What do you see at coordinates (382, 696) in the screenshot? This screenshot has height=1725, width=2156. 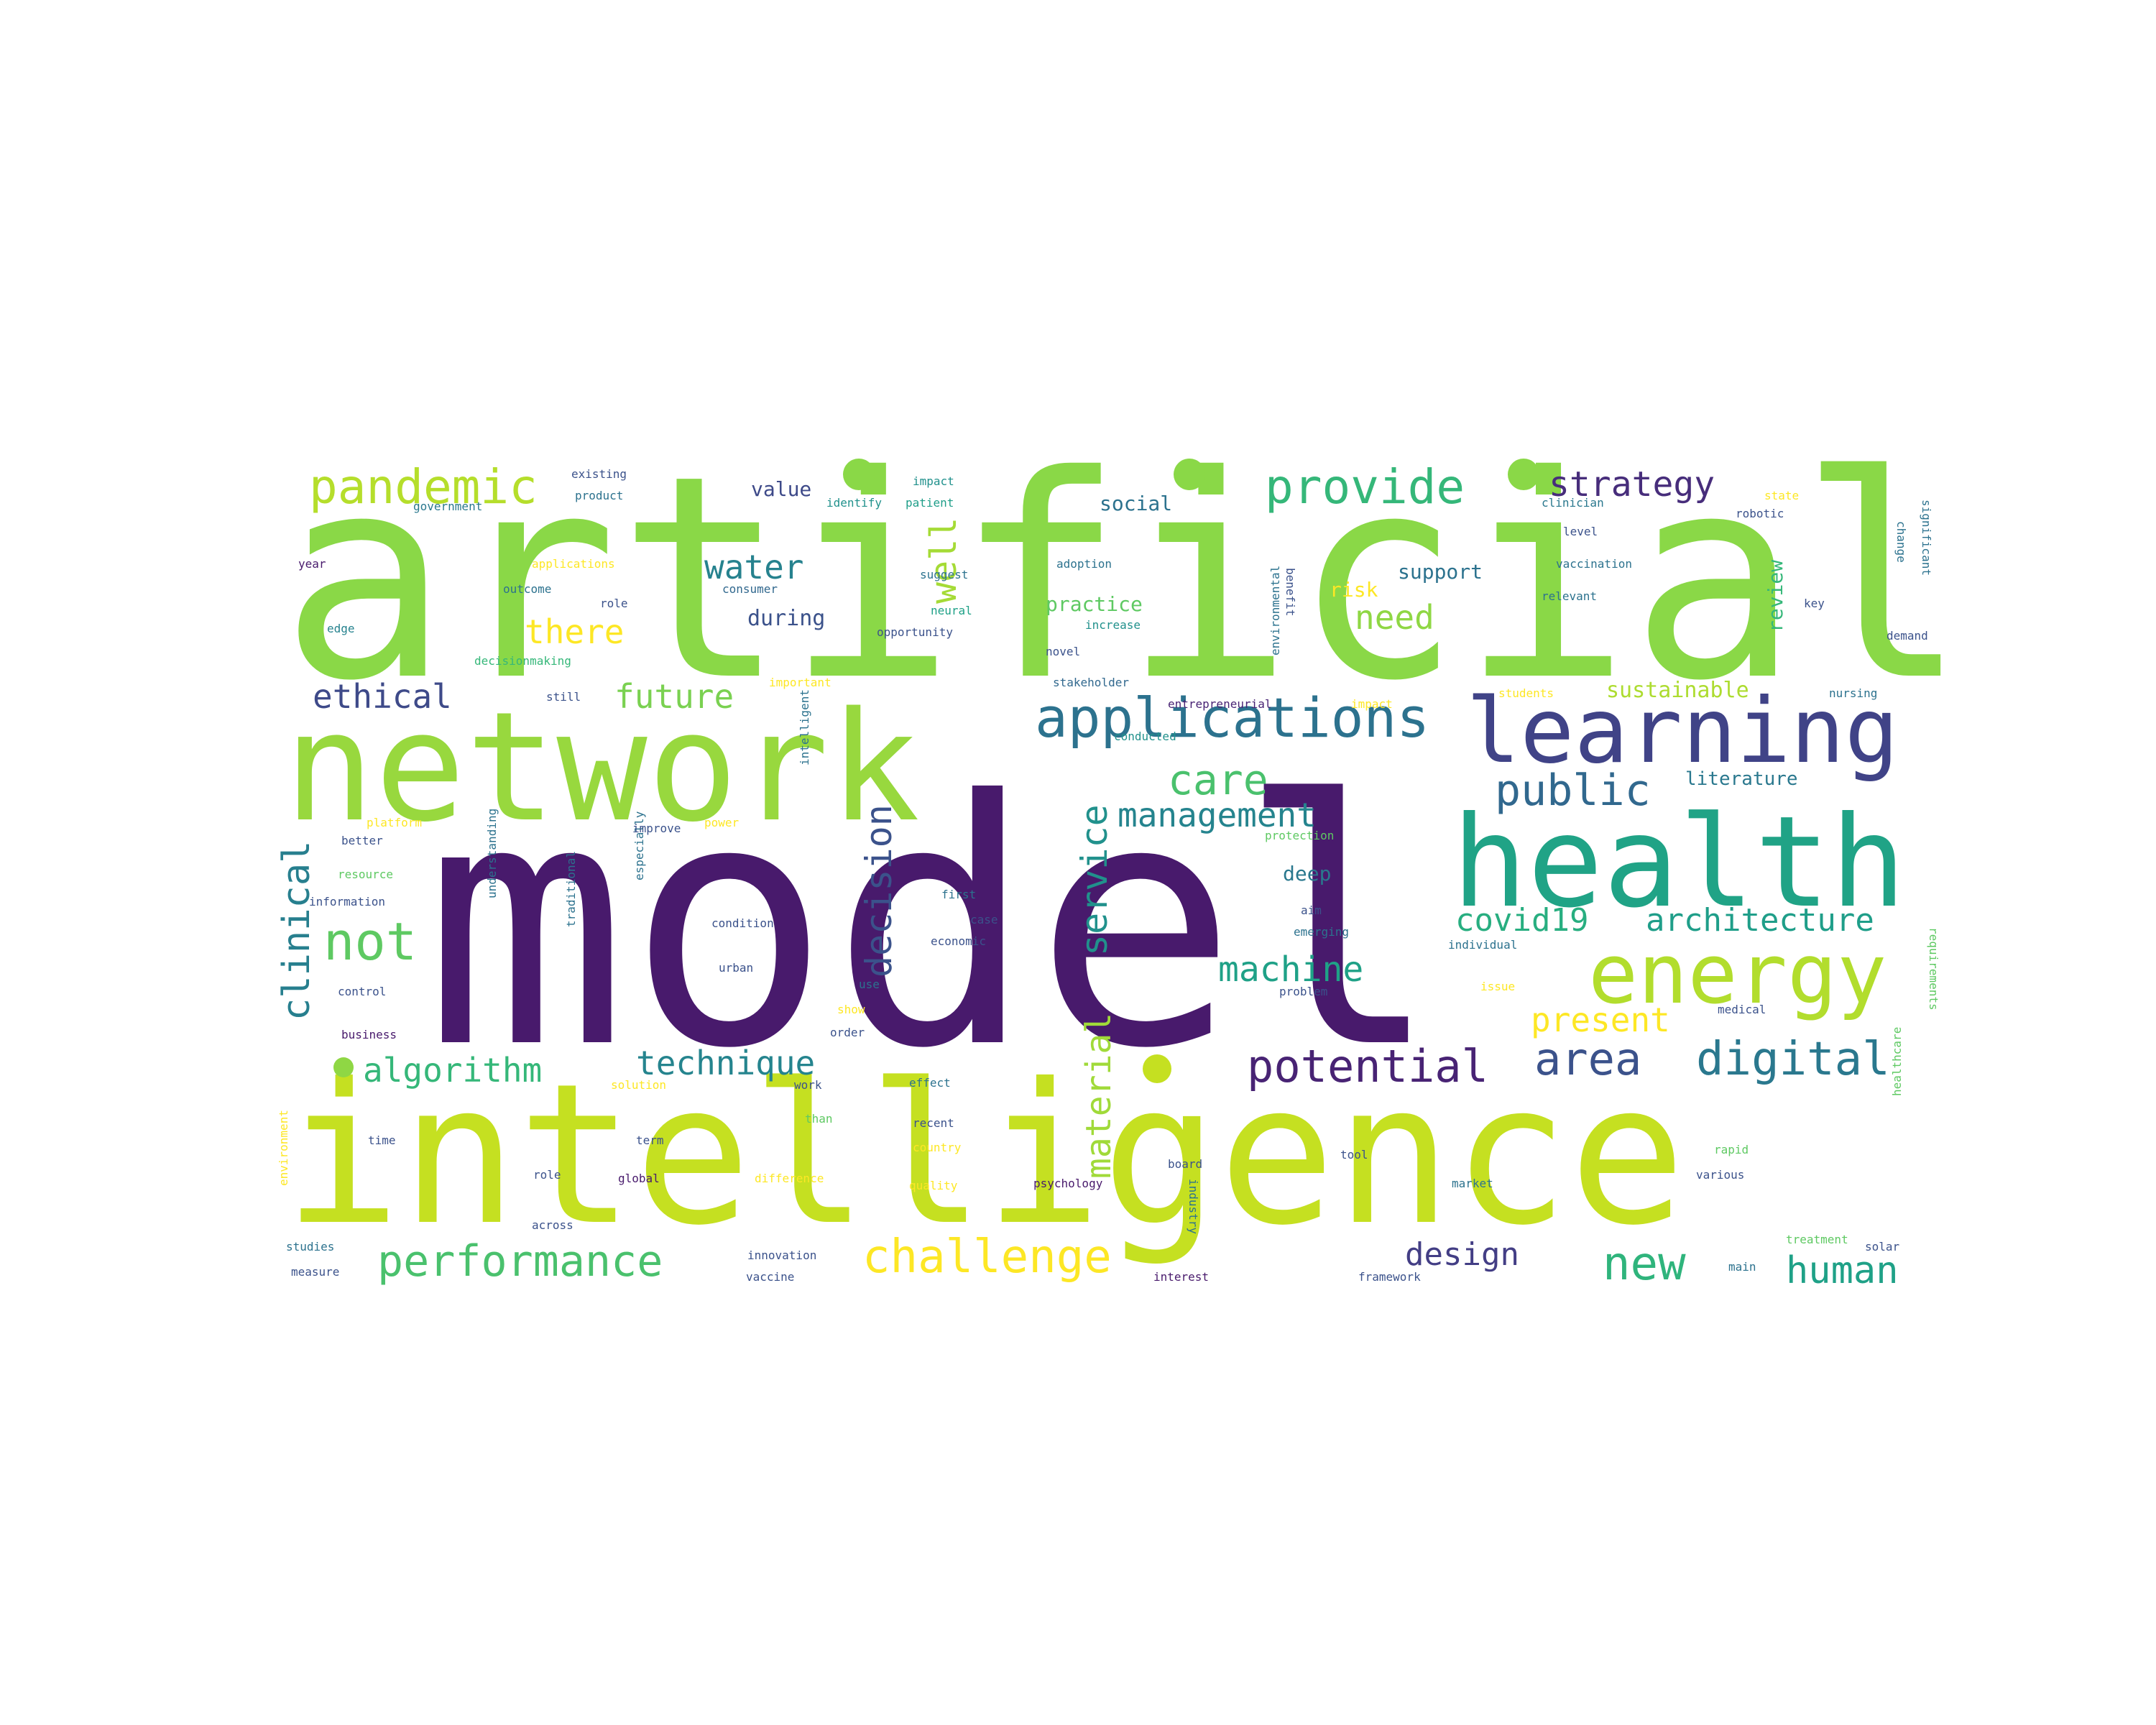 I see `cloud-word: ethical` at bounding box center [382, 696].